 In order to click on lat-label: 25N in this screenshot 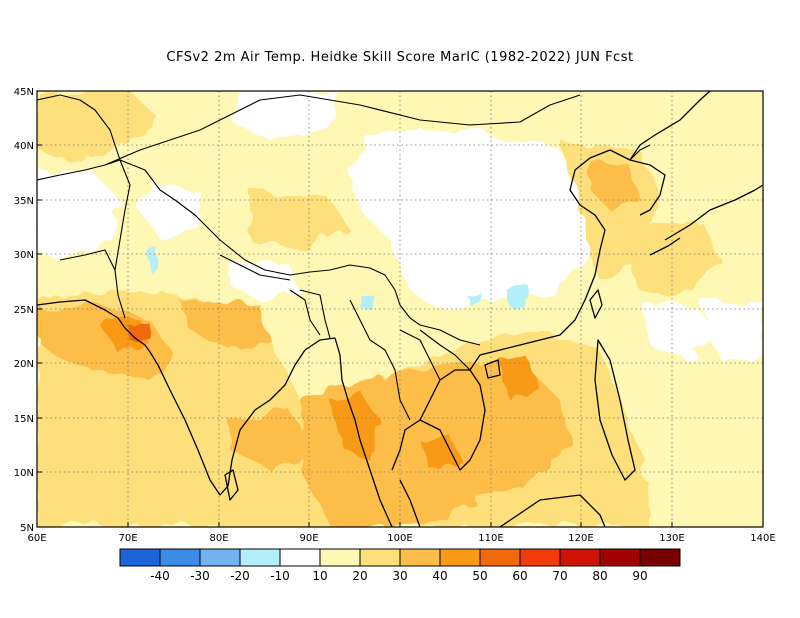, I will do `click(24, 310)`.